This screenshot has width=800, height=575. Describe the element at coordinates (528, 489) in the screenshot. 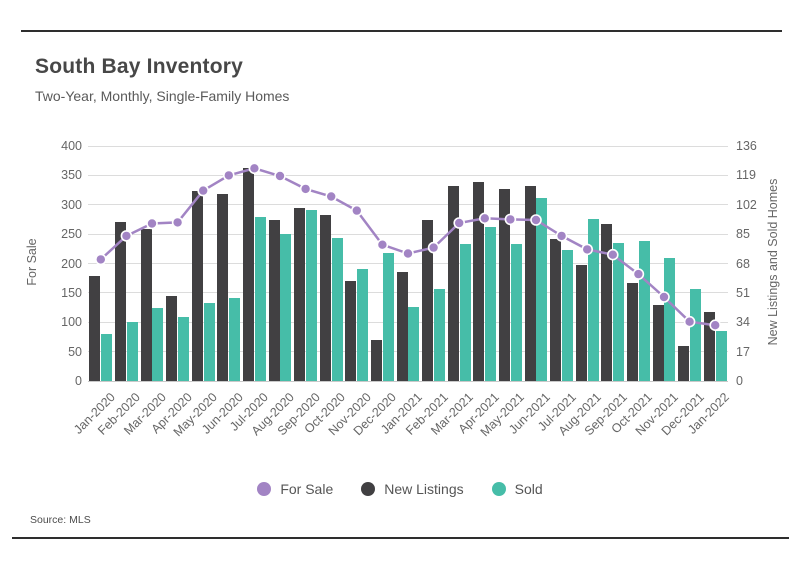

I see `legend-label: Sold` at that location.